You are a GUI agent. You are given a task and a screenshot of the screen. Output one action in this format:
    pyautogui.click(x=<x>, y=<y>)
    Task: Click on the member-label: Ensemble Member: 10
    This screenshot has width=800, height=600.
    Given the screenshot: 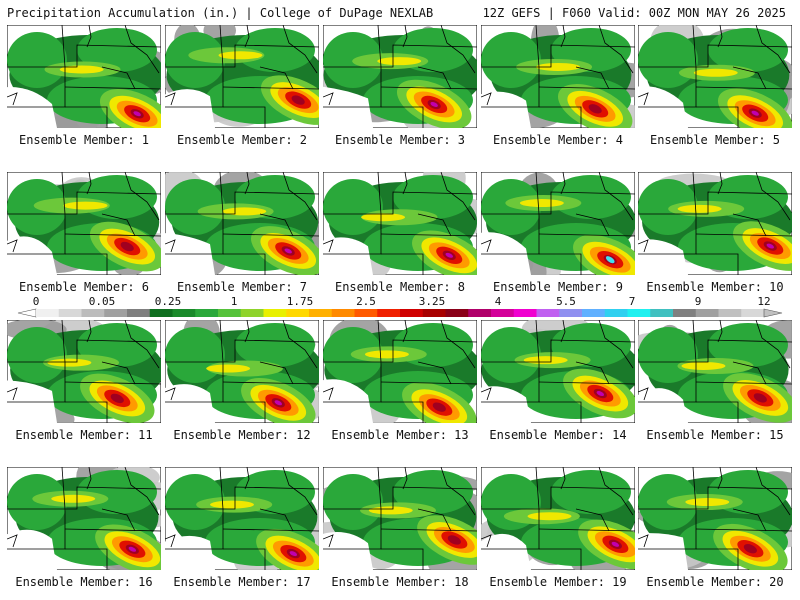 What is the action you would take?
    pyautogui.click(x=715, y=287)
    